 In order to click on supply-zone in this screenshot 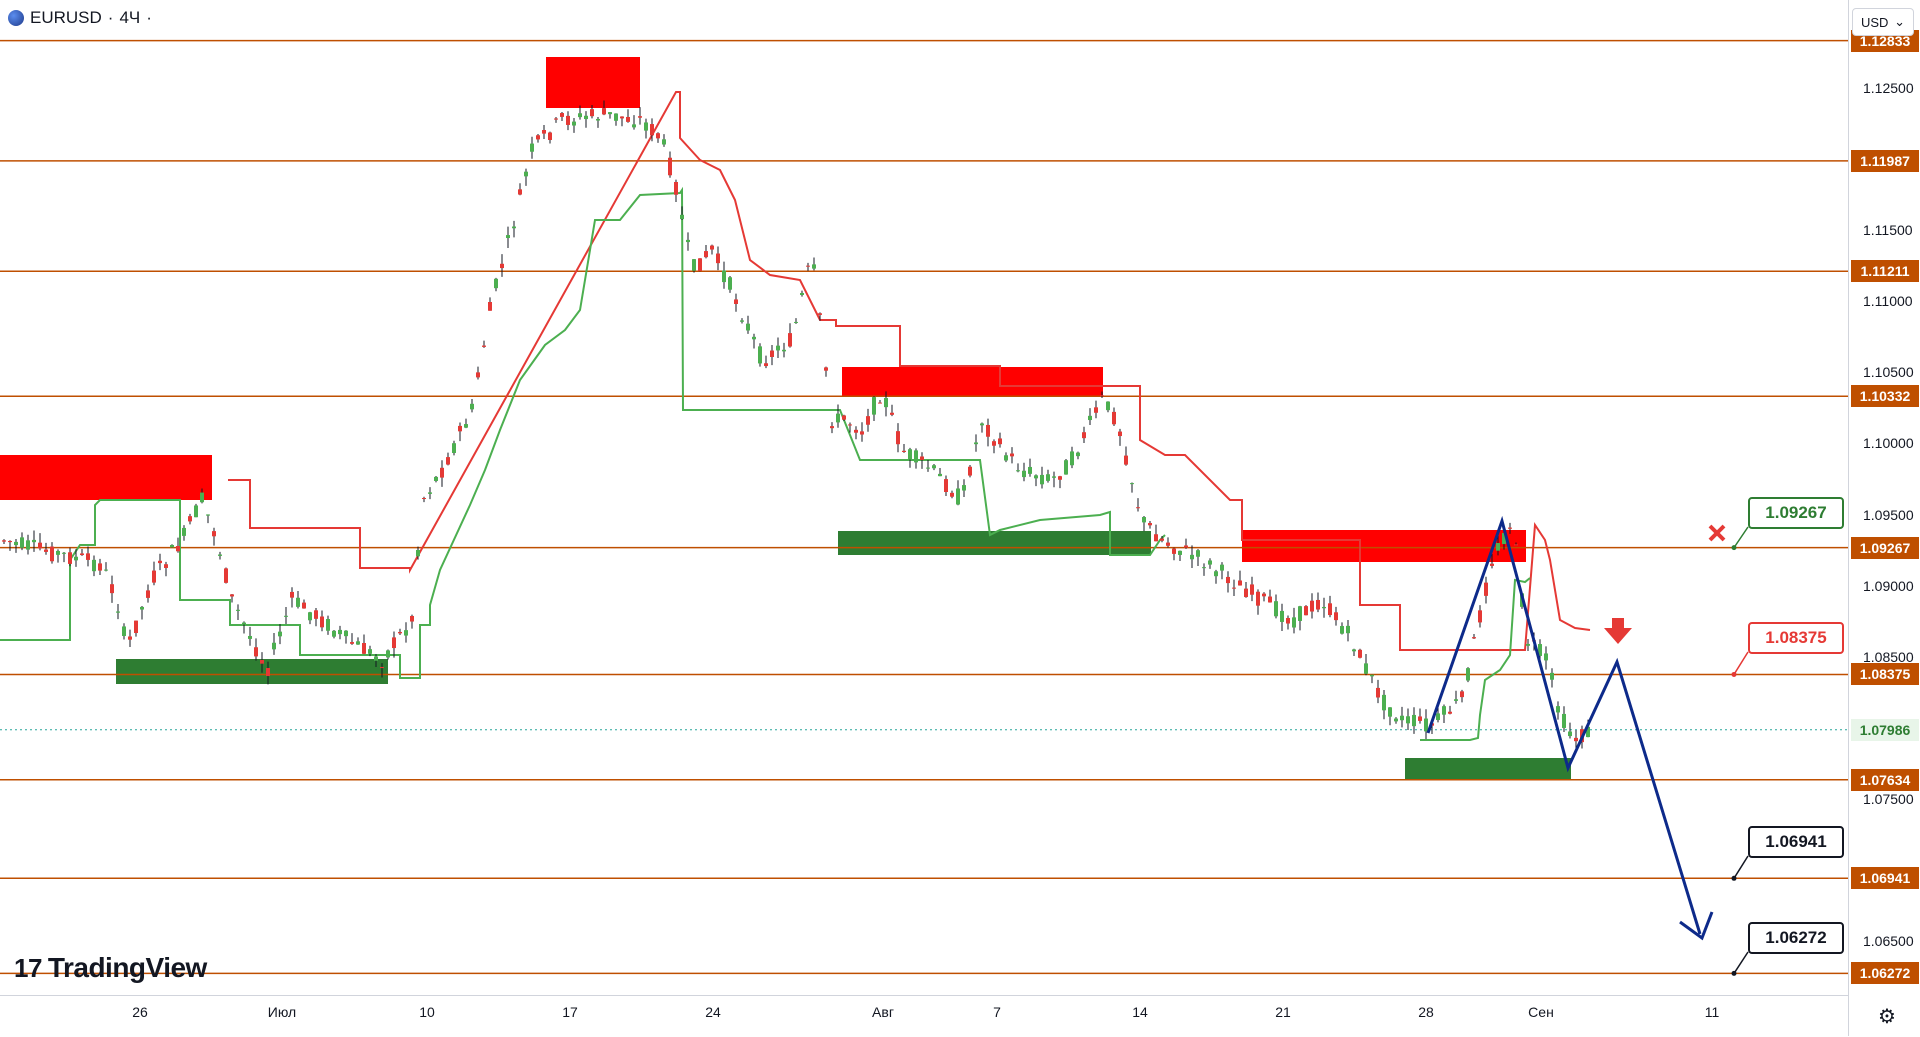, I will do `click(1384, 546)`.